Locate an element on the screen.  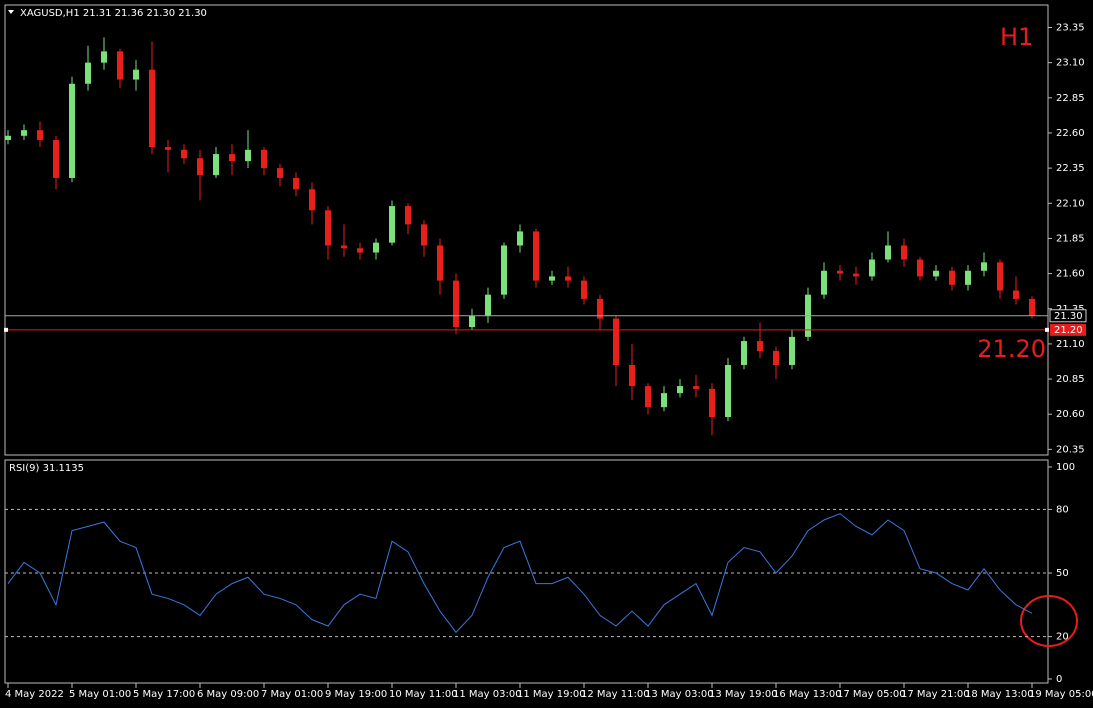
y-tick-label: 21.85 is located at coordinates (1070, 238).